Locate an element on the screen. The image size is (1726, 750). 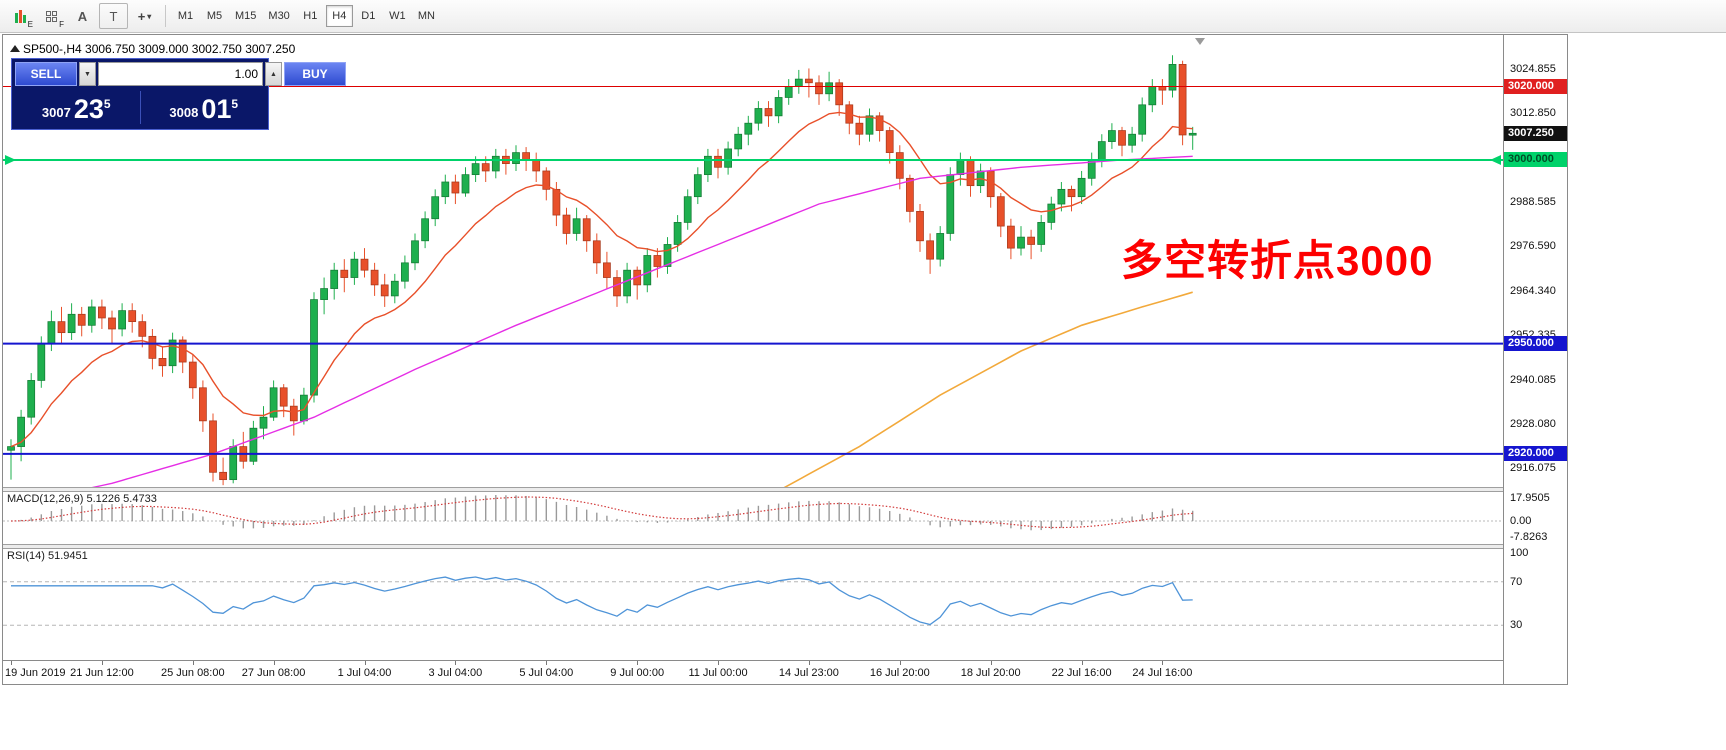
text-label-tool-icon: A is located at coordinates (82, 16).